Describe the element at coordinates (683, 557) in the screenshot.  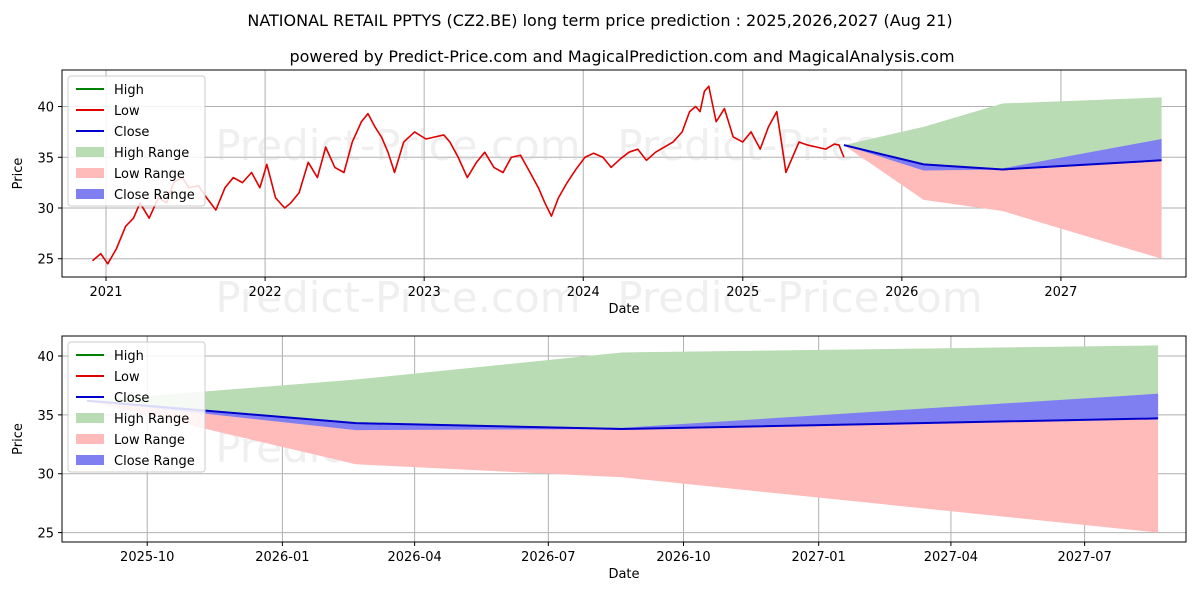
I see `x-tick-label: 2026-10` at that location.